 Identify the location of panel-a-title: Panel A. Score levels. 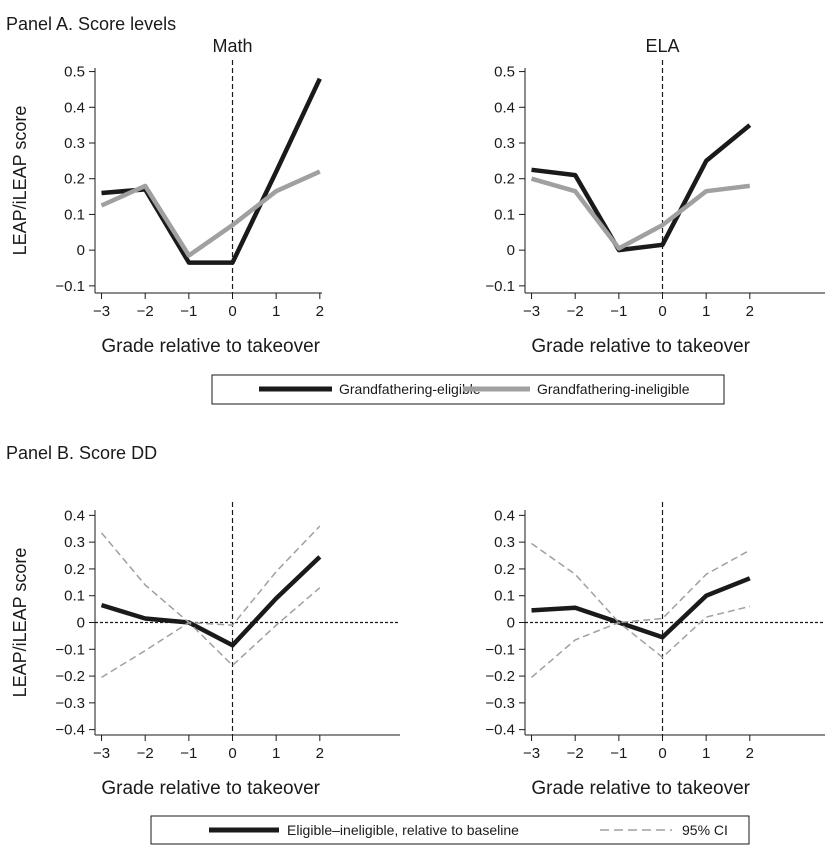
(91, 24).